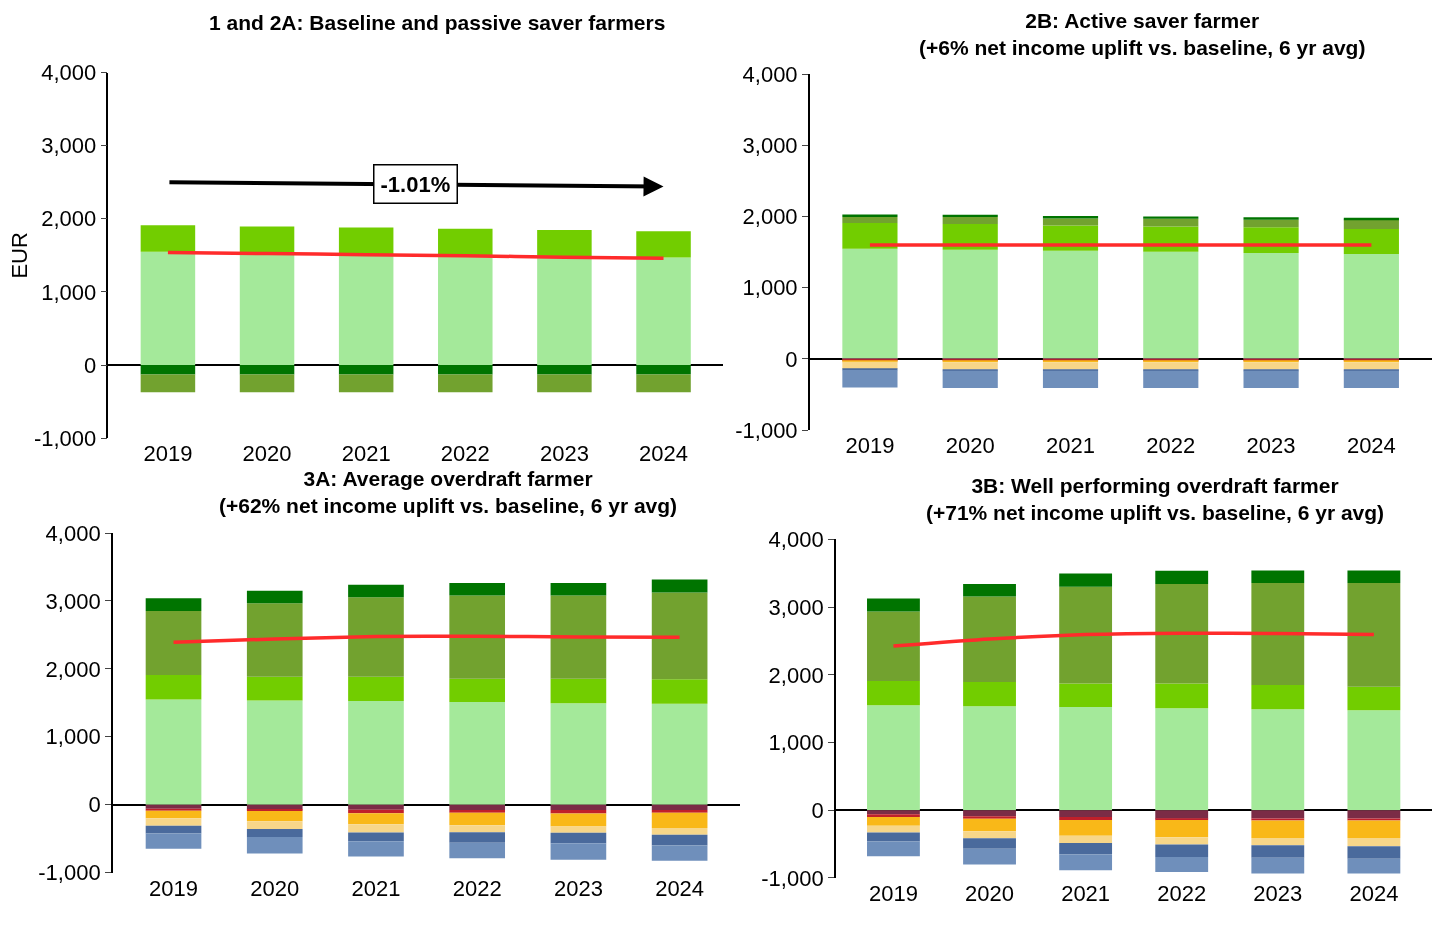  I want to click on chart-title: 1 and 2A: Baseline and passive saver farmers, so click(437, 22).